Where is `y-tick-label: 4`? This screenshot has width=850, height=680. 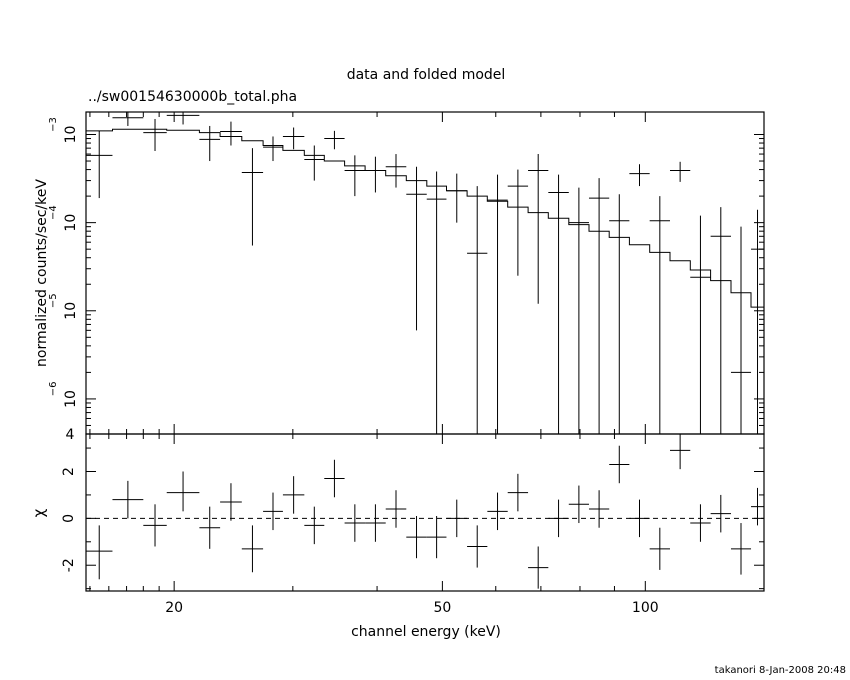 y-tick-label: 4 is located at coordinates (70, 435).